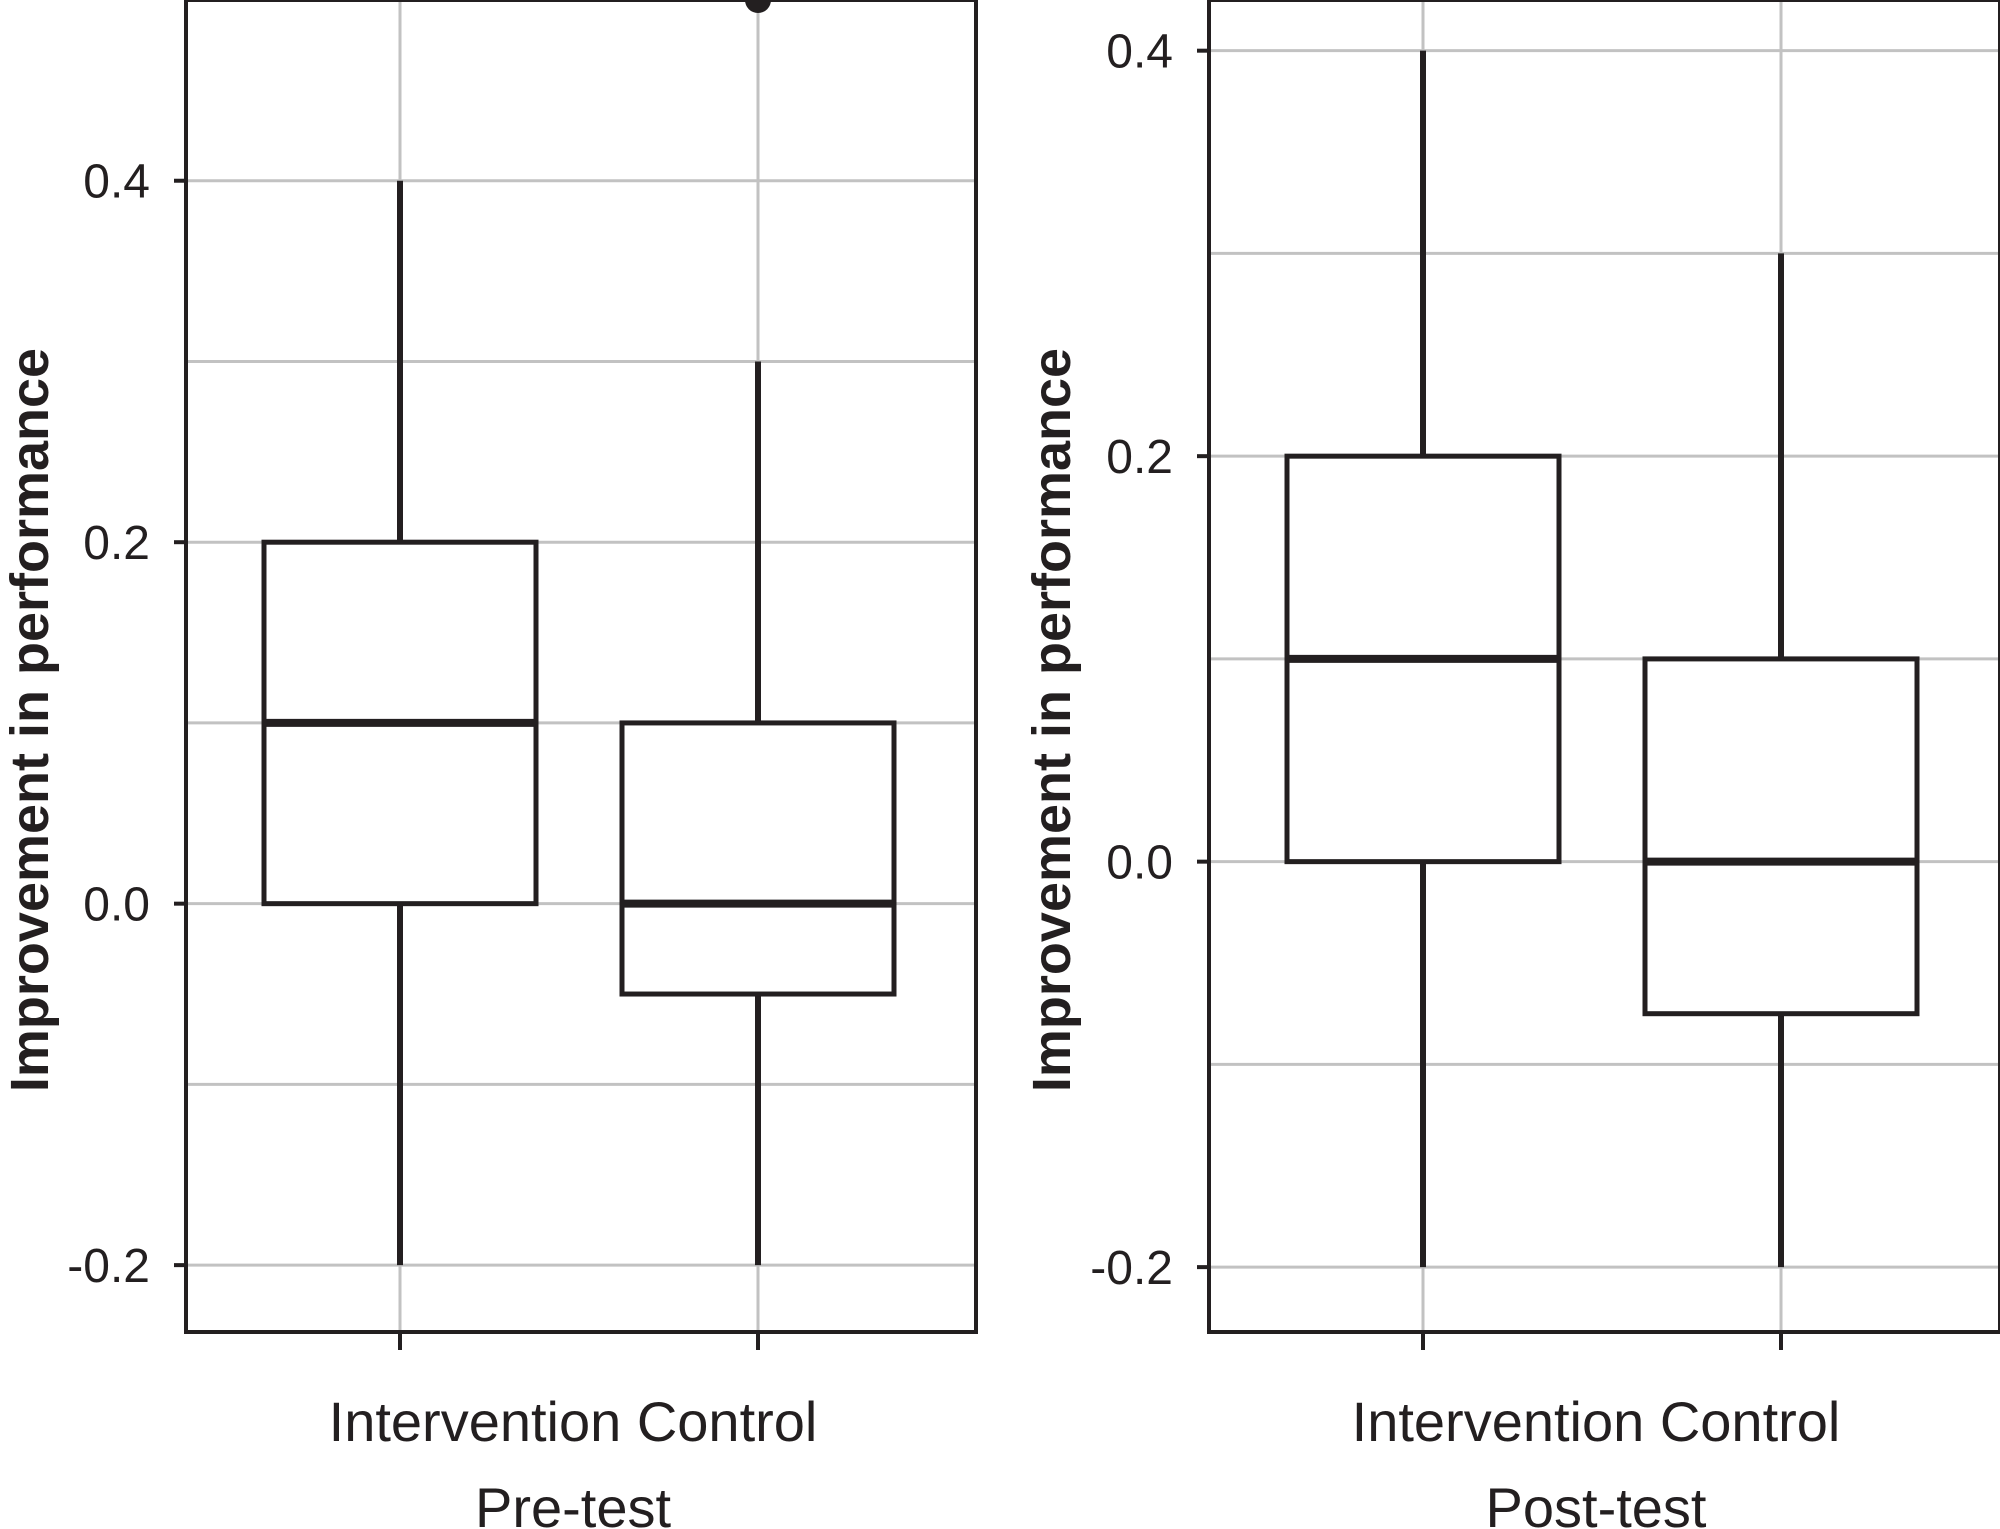 The width and height of the screenshot is (2000, 1529). Describe the element at coordinates (1131, 1268) in the screenshot. I see `post-test-y-tick-label: -0.2` at that location.